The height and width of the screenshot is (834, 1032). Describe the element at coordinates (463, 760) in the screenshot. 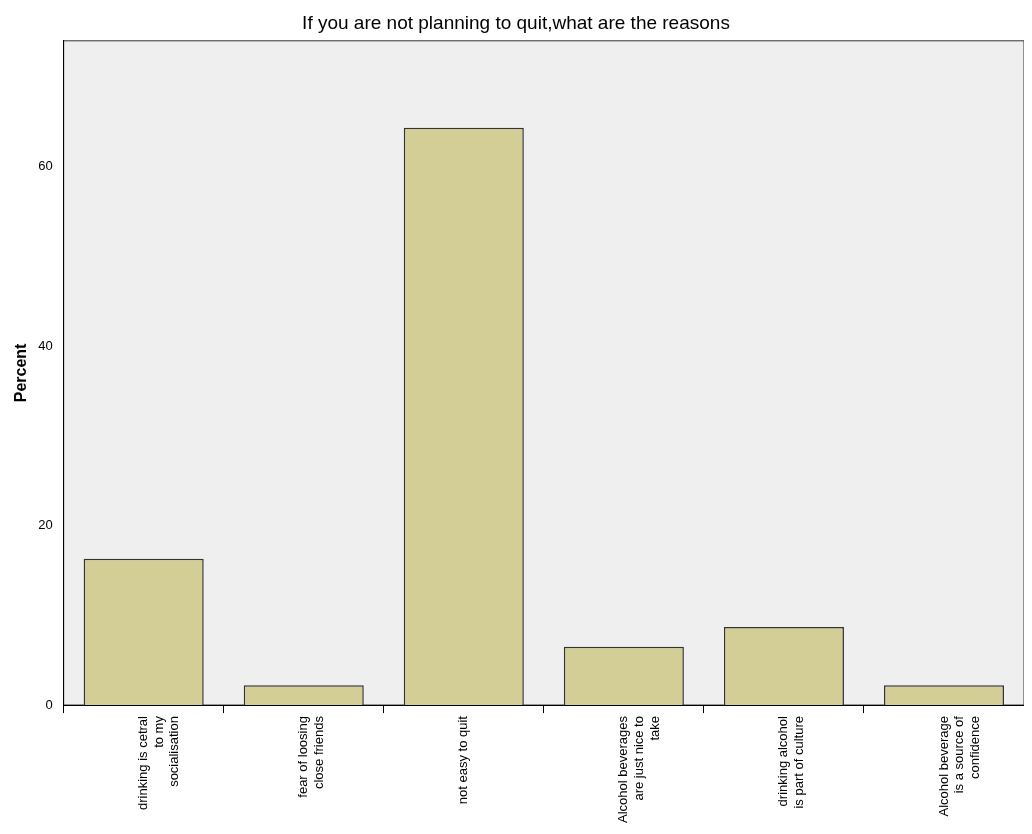

I see `x-tick-label: not easy to quit` at that location.